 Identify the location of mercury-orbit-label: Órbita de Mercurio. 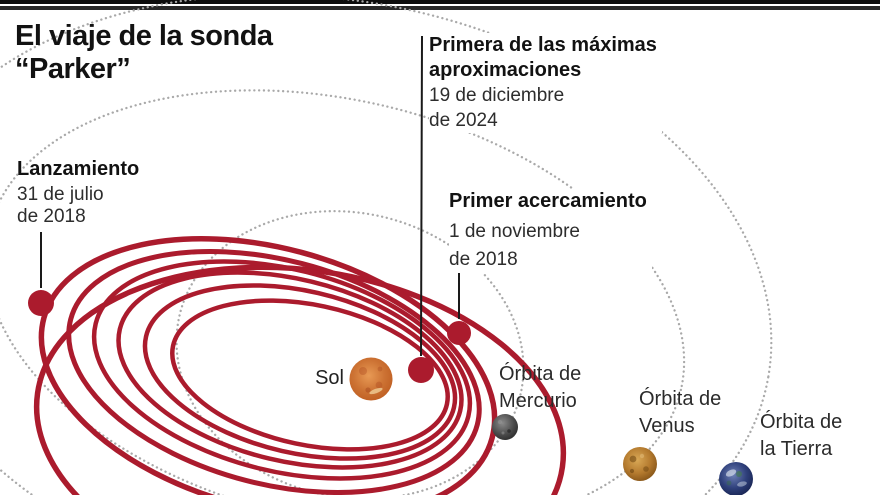
(540, 388).